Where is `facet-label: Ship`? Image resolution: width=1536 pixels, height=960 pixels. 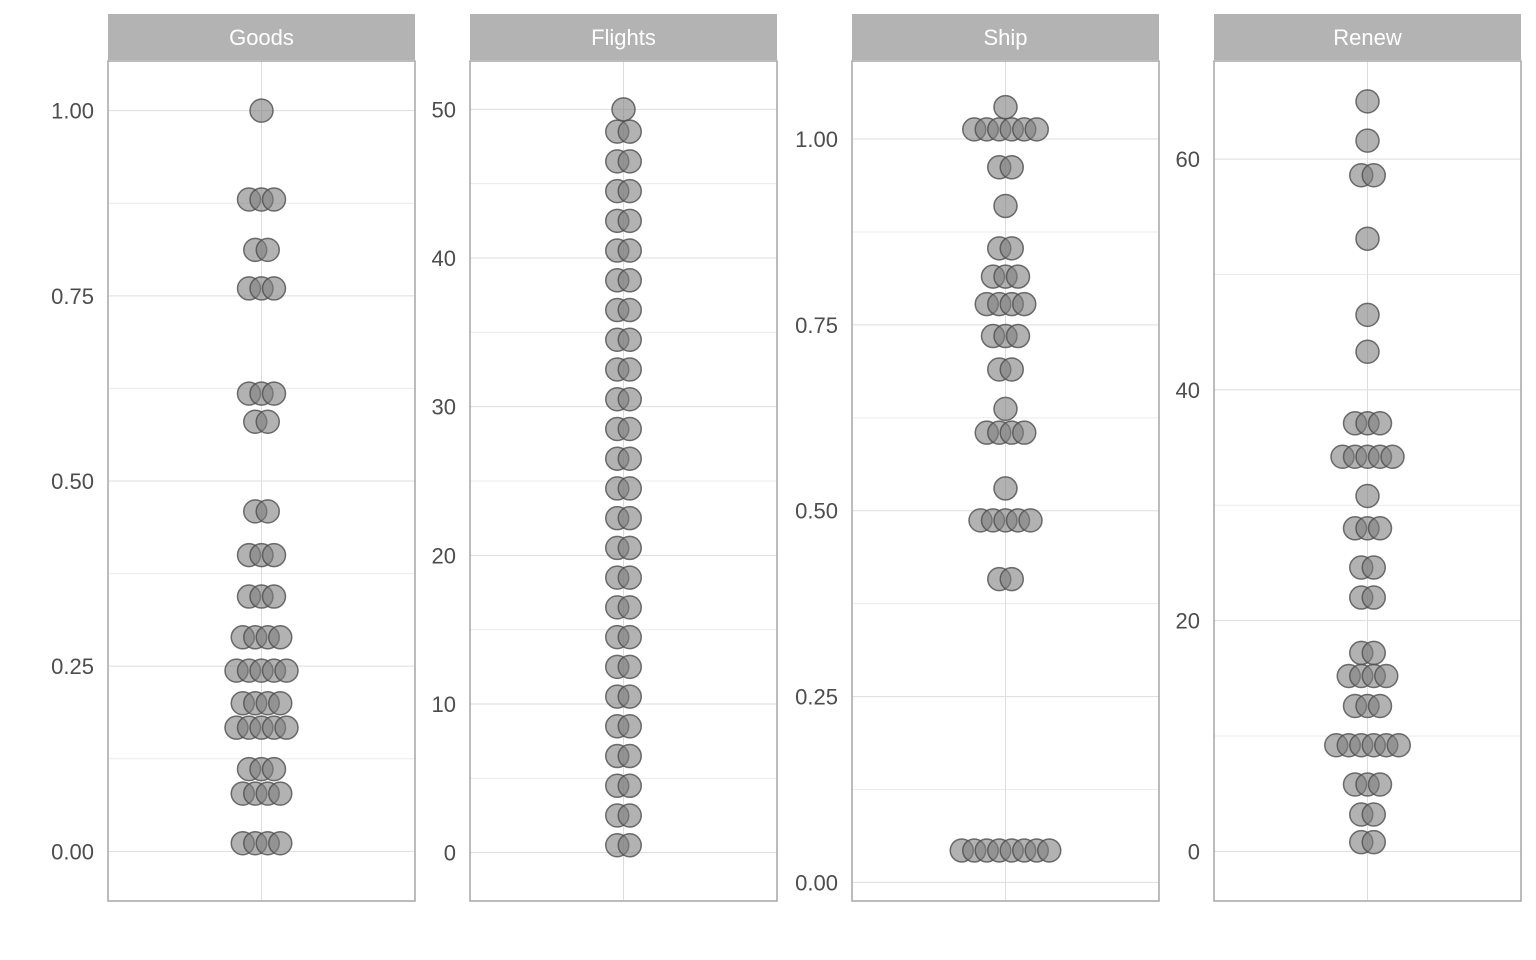 facet-label: Ship is located at coordinates (1005, 37).